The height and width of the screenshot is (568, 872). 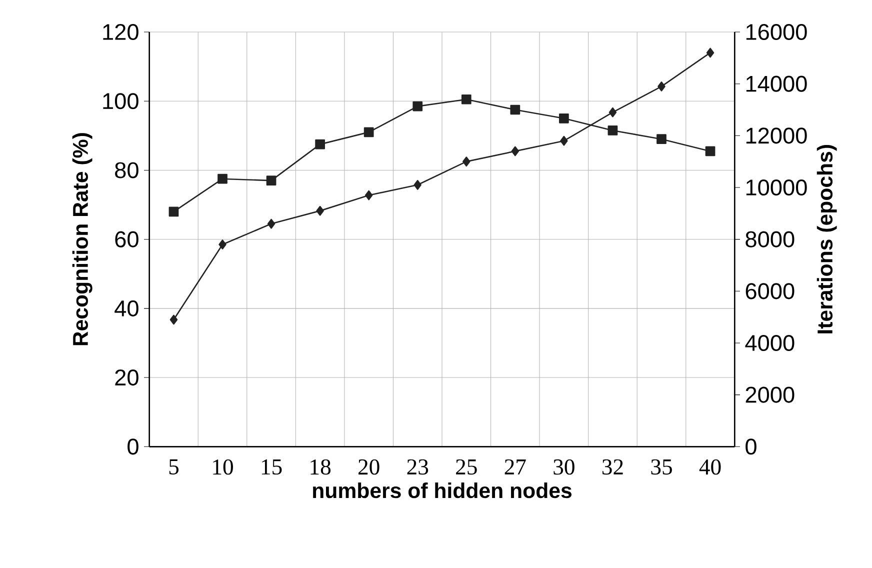 What do you see at coordinates (776, 136) in the screenshot?
I see `y2-tick-label: 12000` at bounding box center [776, 136].